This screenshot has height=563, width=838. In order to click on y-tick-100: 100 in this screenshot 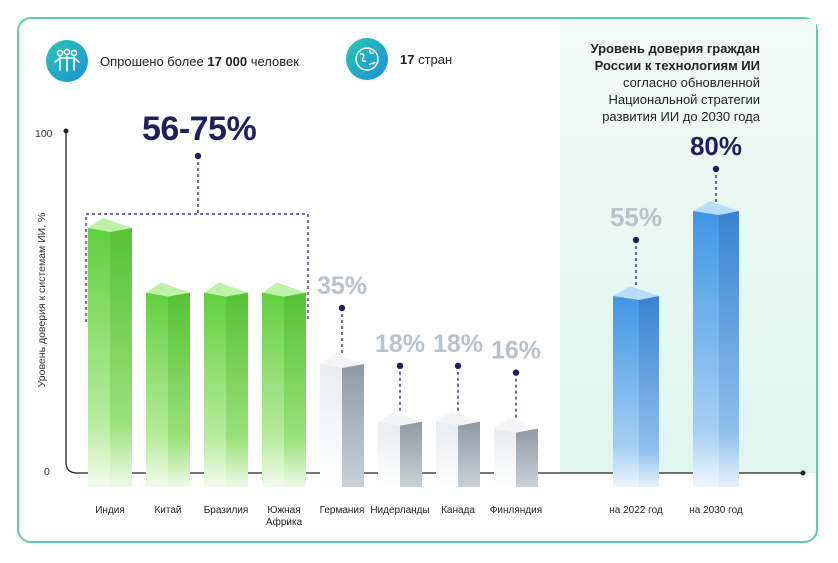, I will do `click(44, 134)`.